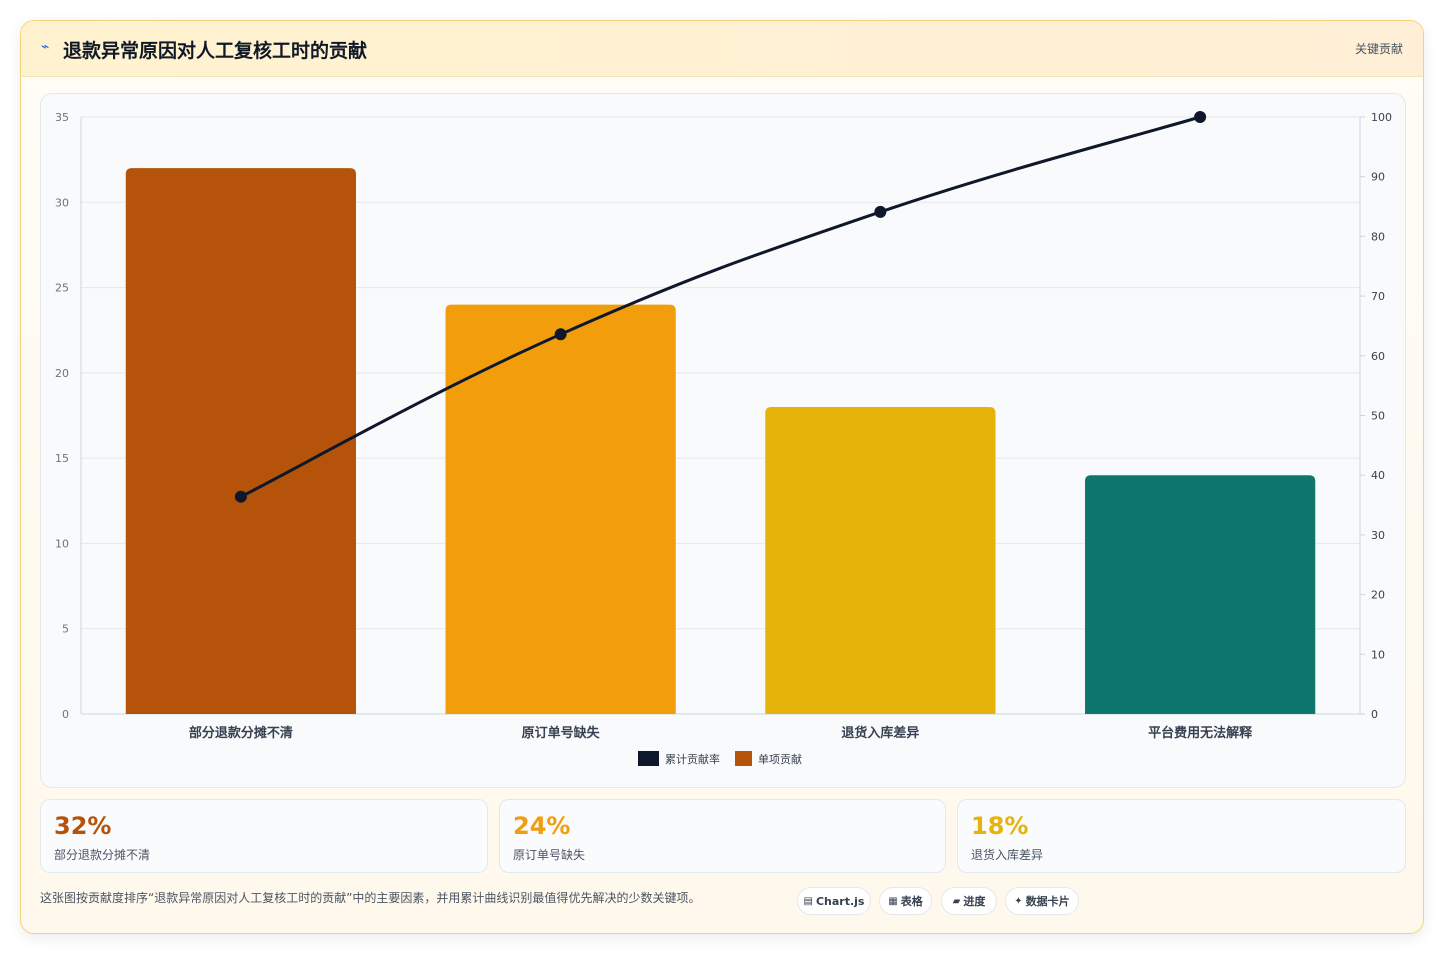 This screenshot has width=1444, height=954. Describe the element at coordinates (880, 733) in the screenshot. I see `x-tick-label: 退货入库差异` at that location.